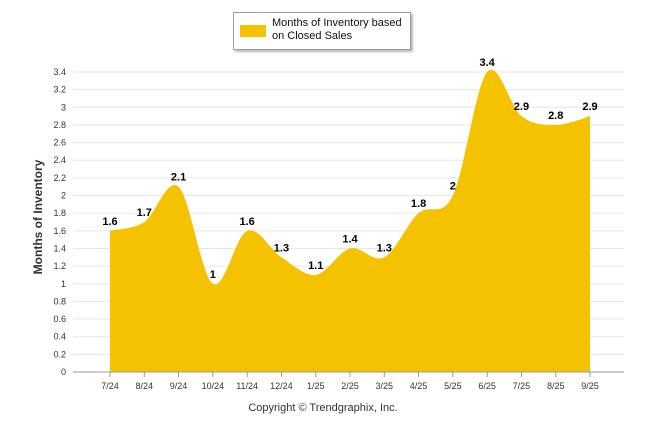 This screenshot has height=434, width=646. What do you see at coordinates (178, 178) in the screenshot?
I see `data-label: 2.1` at bounding box center [178, 178].